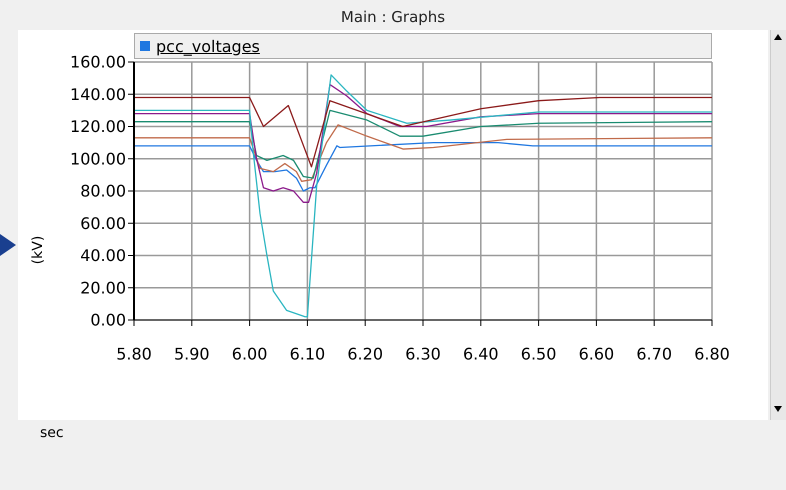  What do you see at coordinates (308, 354) in the screenshot?
I see `x-tick-label: 6.10` at bounding box center [308, 354].